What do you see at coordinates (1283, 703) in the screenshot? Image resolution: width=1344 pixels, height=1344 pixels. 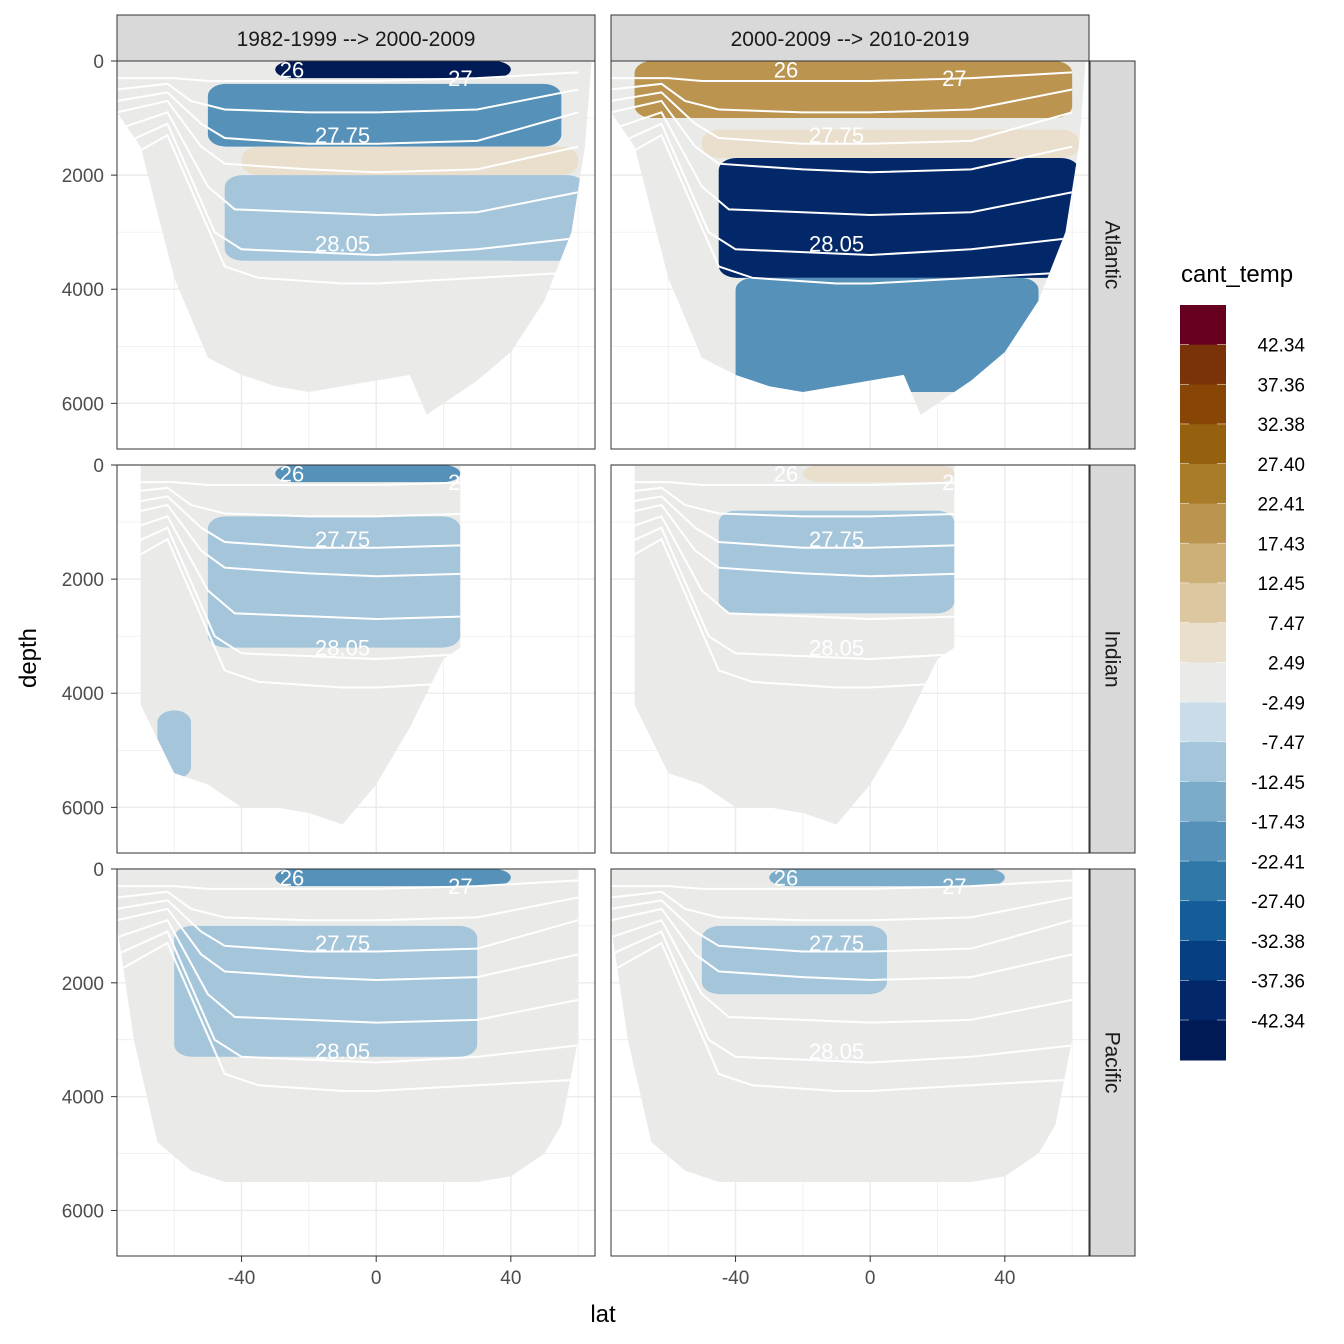 I see `legend-label: -2.49` at bounding box center [1283, 703].